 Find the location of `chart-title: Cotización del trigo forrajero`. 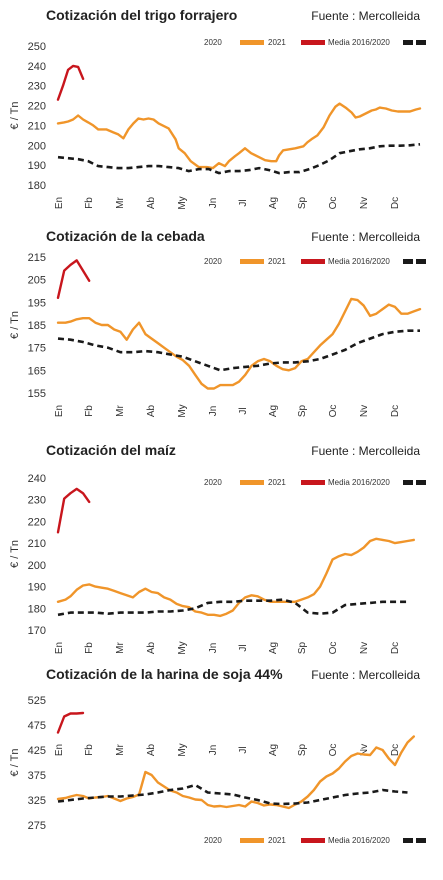

chart-title: Cotización del trigo forrajero is located at coordinates (141, 15).